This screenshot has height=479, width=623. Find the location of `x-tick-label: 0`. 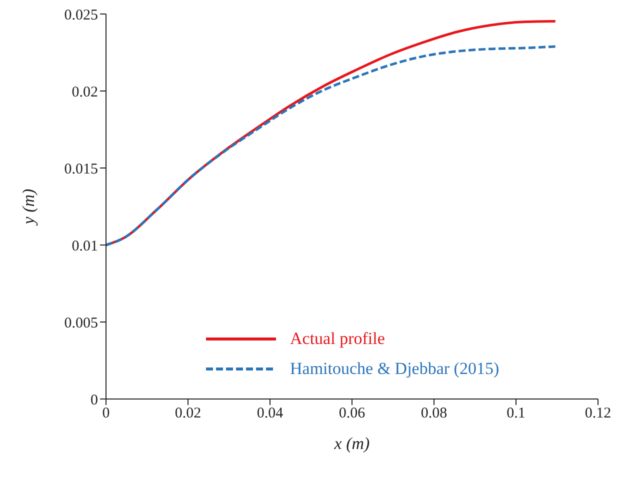

x-tick-label: 0 is located at coordinates (106, 414).